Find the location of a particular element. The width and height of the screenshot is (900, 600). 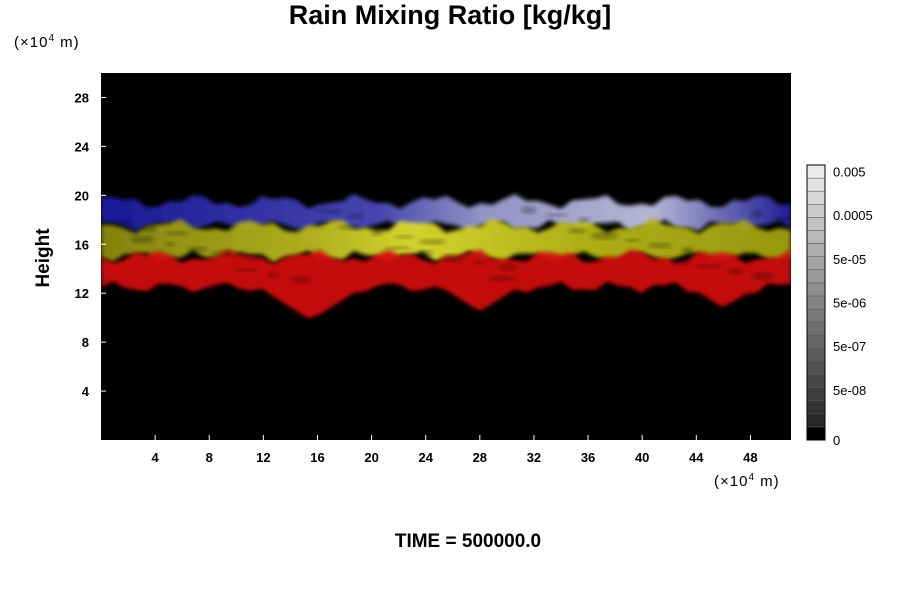

y-tick-label: 20 is located at coordinates (82, 195).